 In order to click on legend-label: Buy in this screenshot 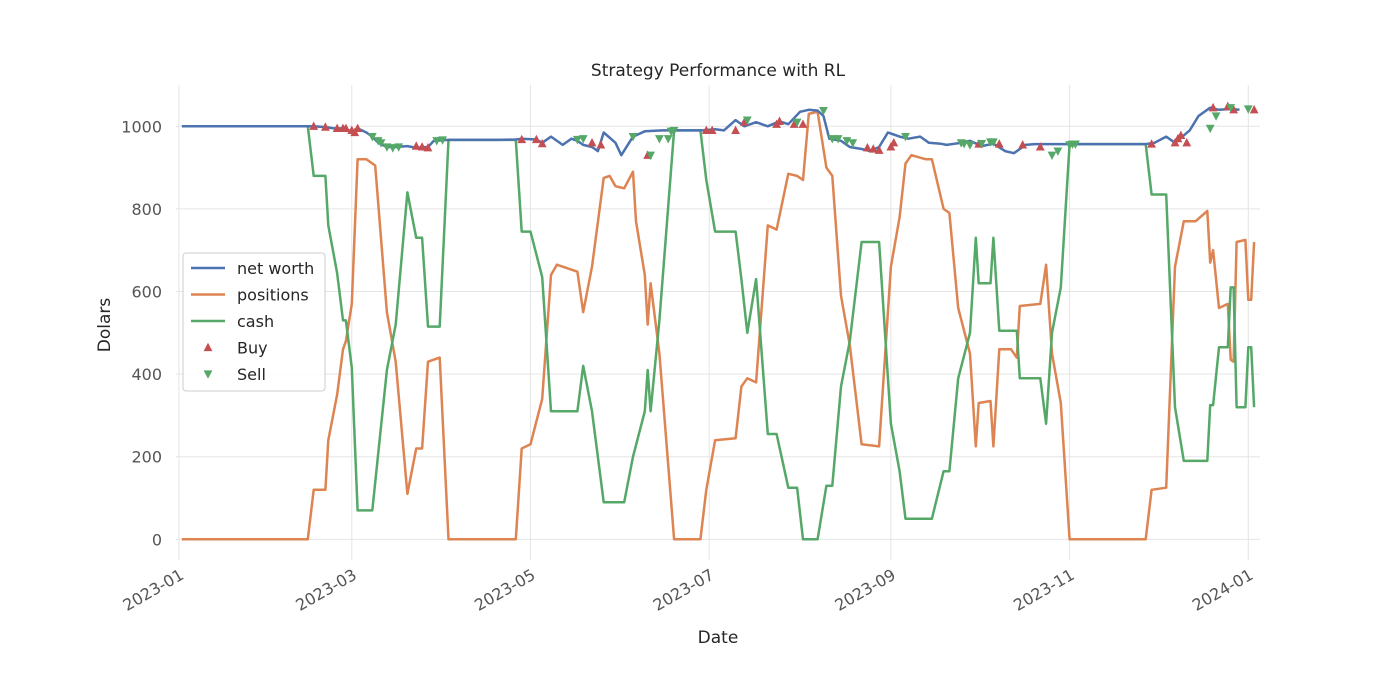, I will do `click(252, 348)`.